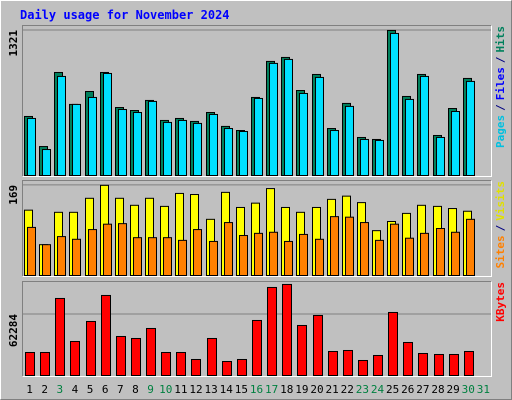  Describe the element at coordinates (468, 389) in the screenshot. I see `x-tick-label: 30` at that location.